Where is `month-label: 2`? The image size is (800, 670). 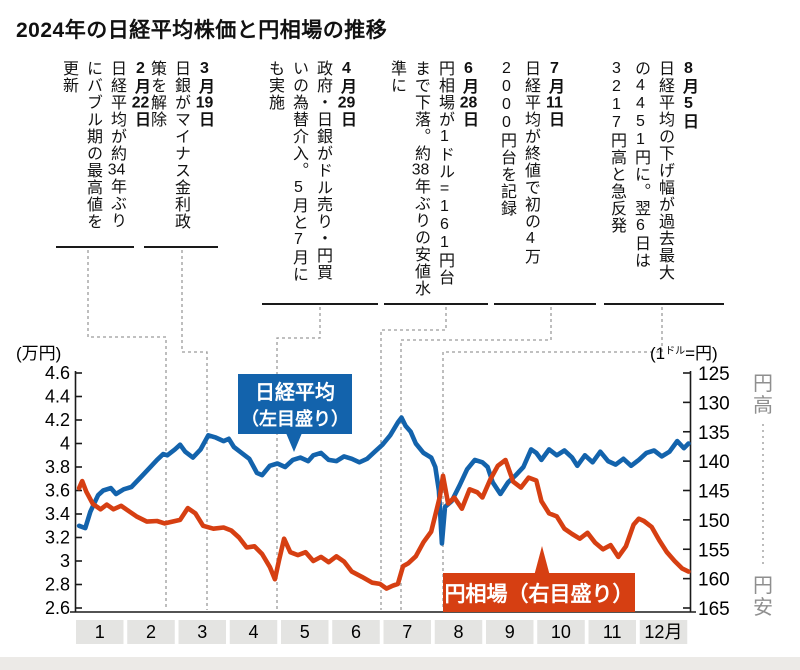
month-label: 2 is located at coordinates (151, 632).